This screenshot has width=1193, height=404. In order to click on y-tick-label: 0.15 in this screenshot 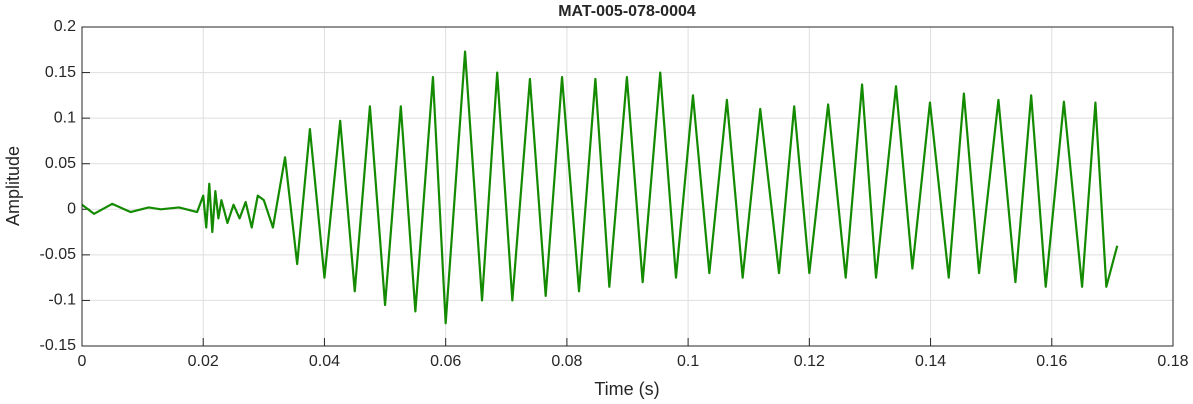, I will do `click(60, 72)`.